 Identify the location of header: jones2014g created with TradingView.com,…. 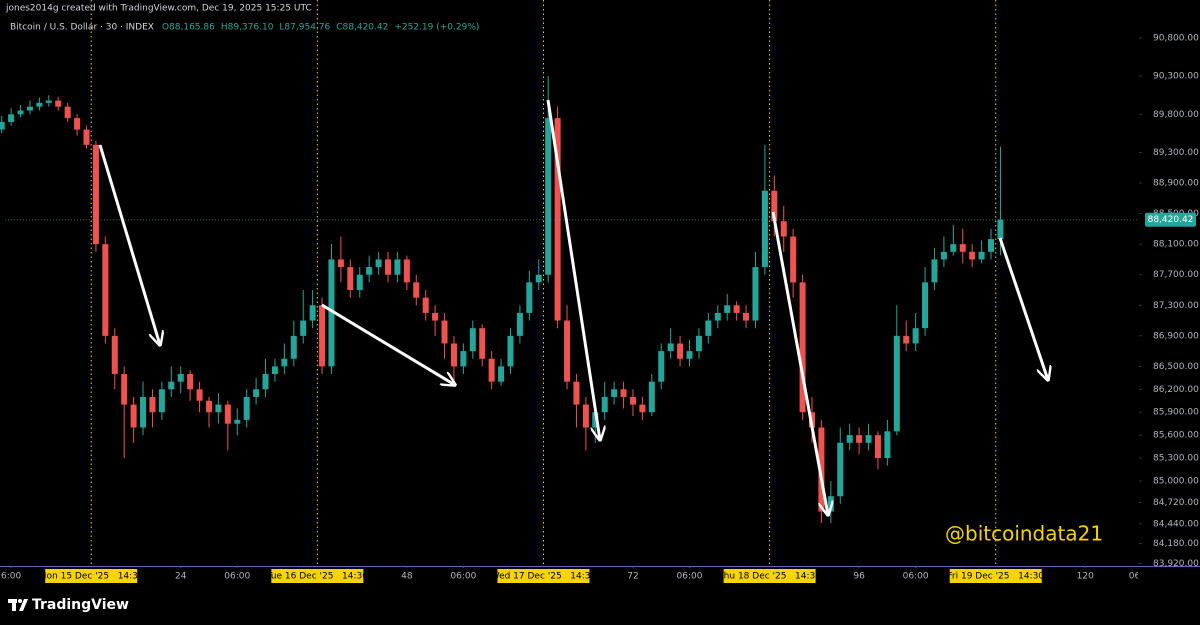
(158, 9).